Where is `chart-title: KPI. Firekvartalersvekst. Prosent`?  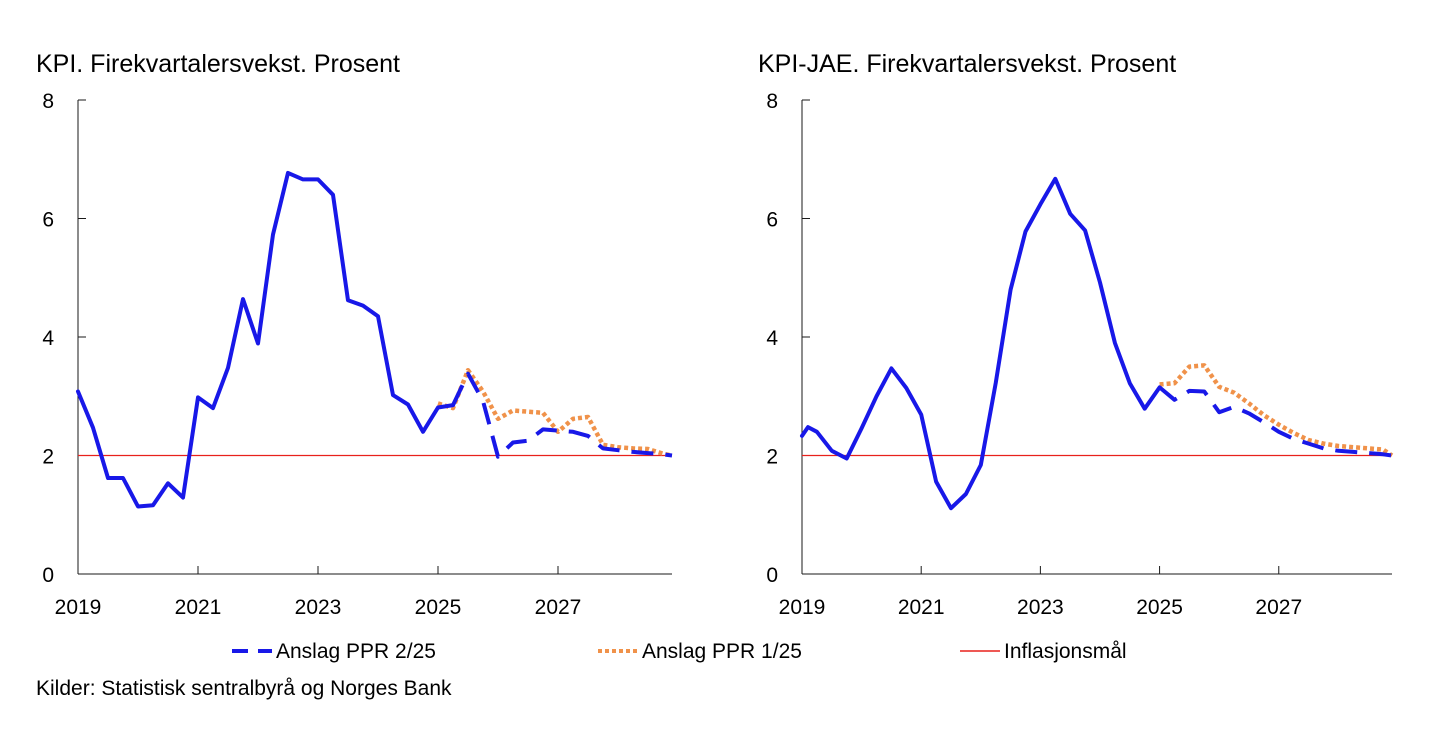 chart-title: KPI. Firekvartalersvekst. Prosent is located at coordinates (218, 64).